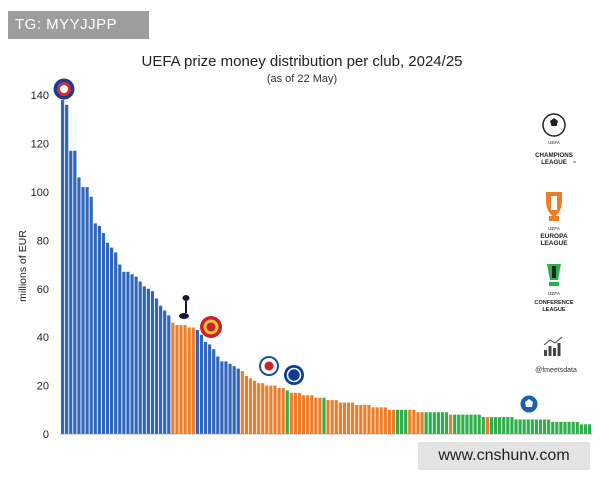 This screenshot has height=480, width=600. What do you see at coordinates (64, 89) in the screenshot?
I see `psg-badge-icon` at bounding box center [64, 89].